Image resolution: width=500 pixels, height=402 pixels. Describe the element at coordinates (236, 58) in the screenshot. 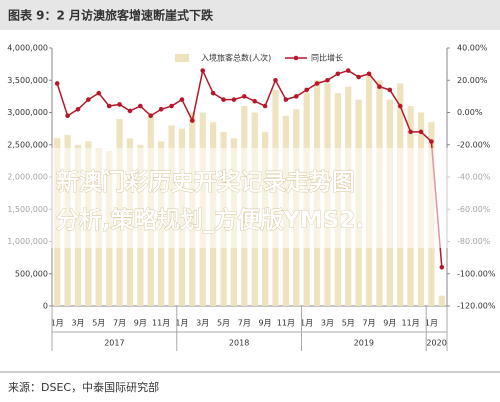

I see `legend-label: 入境旅客总数(人次)` at that location.